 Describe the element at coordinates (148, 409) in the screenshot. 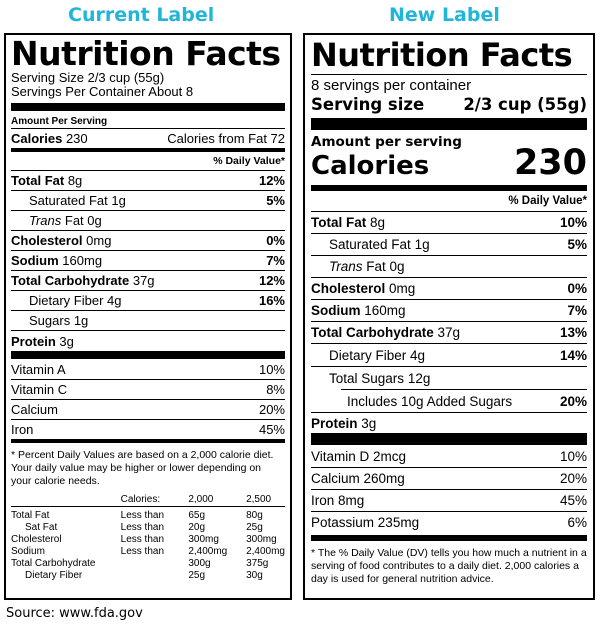

I see `vitamin-row: Calcium 20%` at that location.